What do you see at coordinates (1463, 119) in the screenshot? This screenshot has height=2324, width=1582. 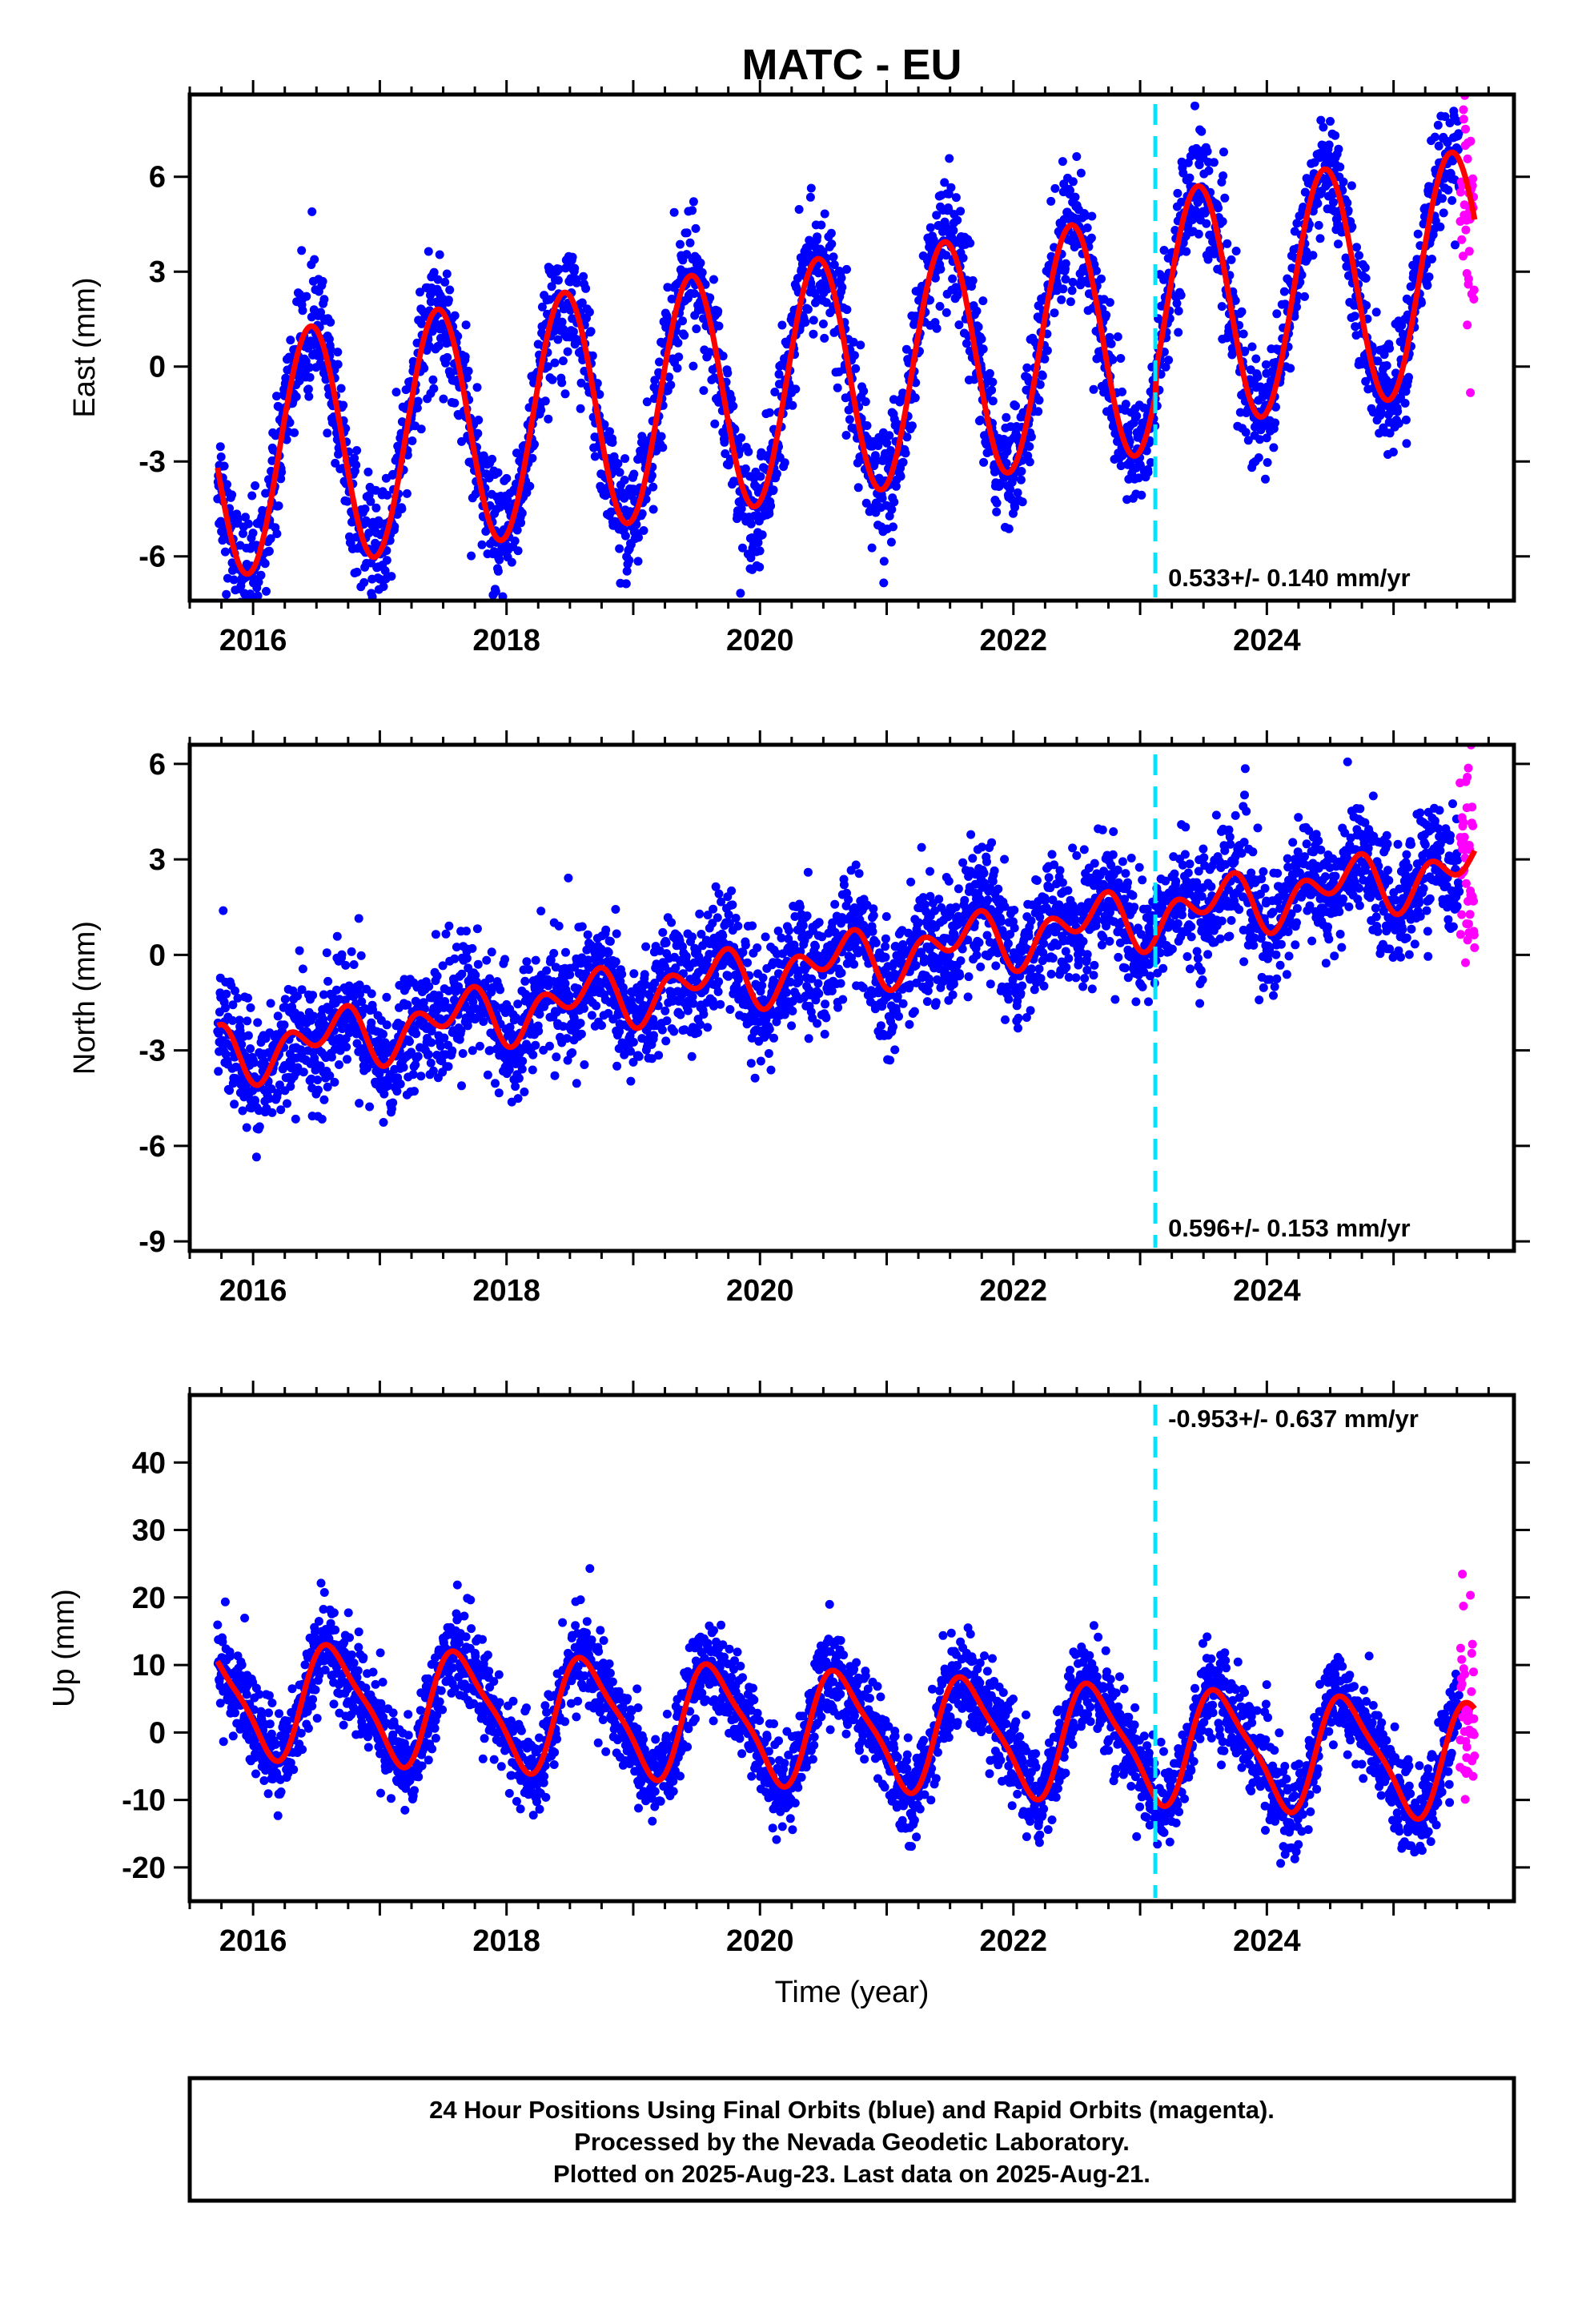 I see `rapid-orbit-point` at bounding box center [1463, 119].